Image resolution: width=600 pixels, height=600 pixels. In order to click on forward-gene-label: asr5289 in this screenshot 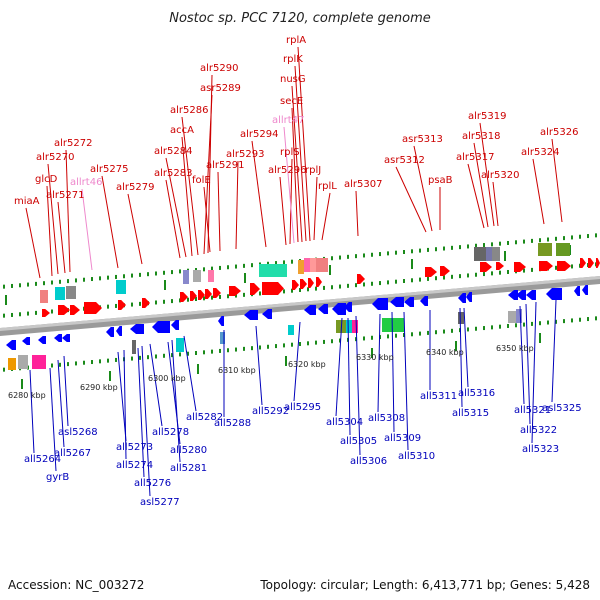, I will do `click(220, 88)`.